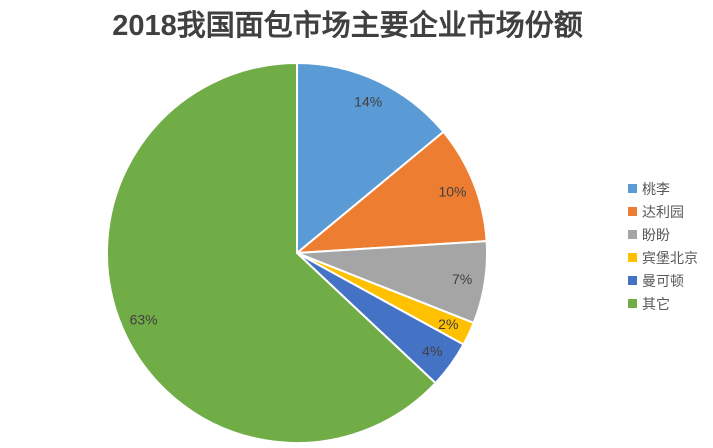 This screenshot has height=448, width=713. I want to click on chart-title: 2018我国面包市场主要企业市场份额, so click(347, 26).